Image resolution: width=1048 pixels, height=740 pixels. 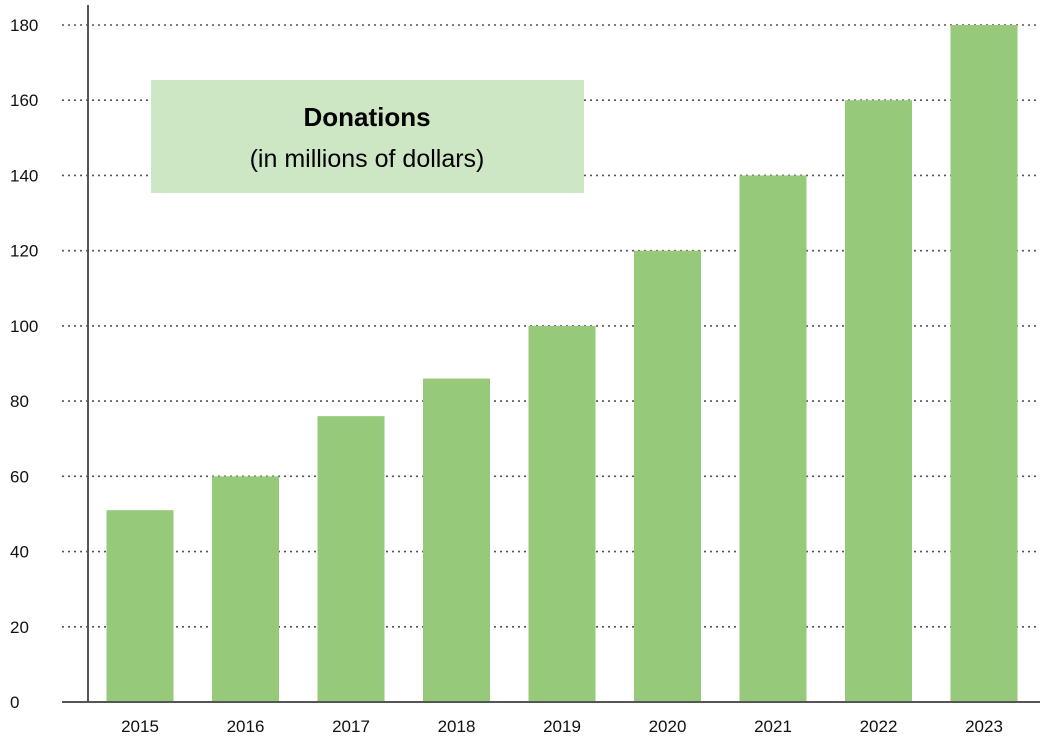 I want to click on x-tick-label: 2018, so click(x=457, y=726).